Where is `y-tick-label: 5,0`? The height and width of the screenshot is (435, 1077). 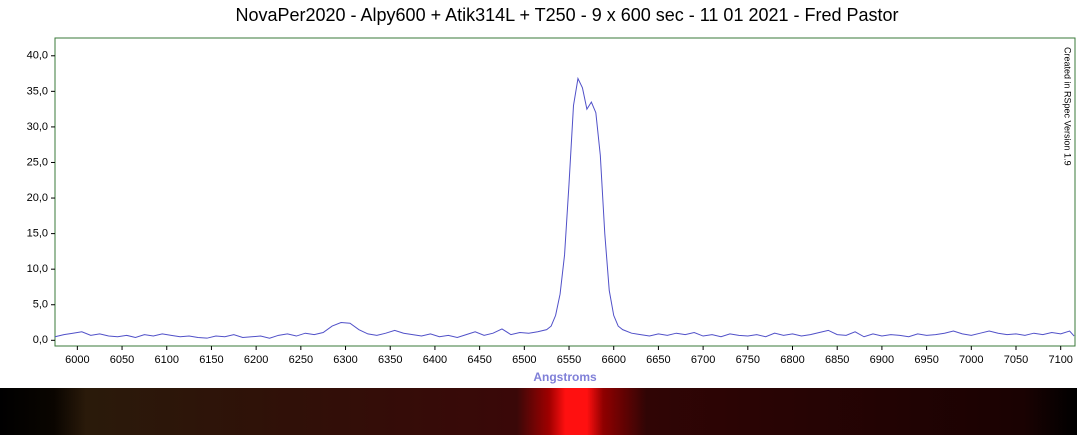
y-tick-label: 5,0 is located at coordinates (40, 305).